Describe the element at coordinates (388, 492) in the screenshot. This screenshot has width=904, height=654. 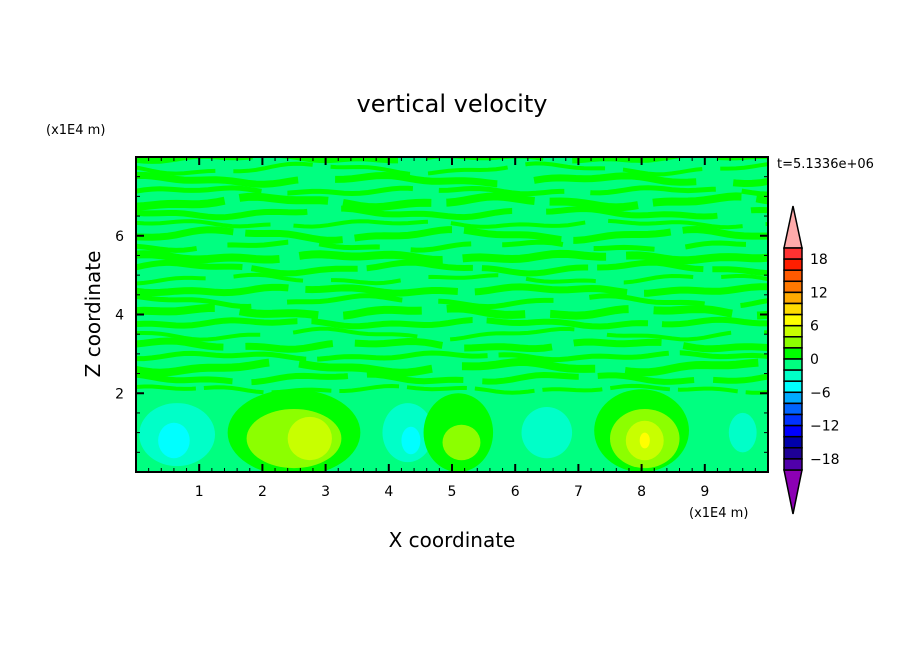
I see `x-tick-label: 4` at that location.